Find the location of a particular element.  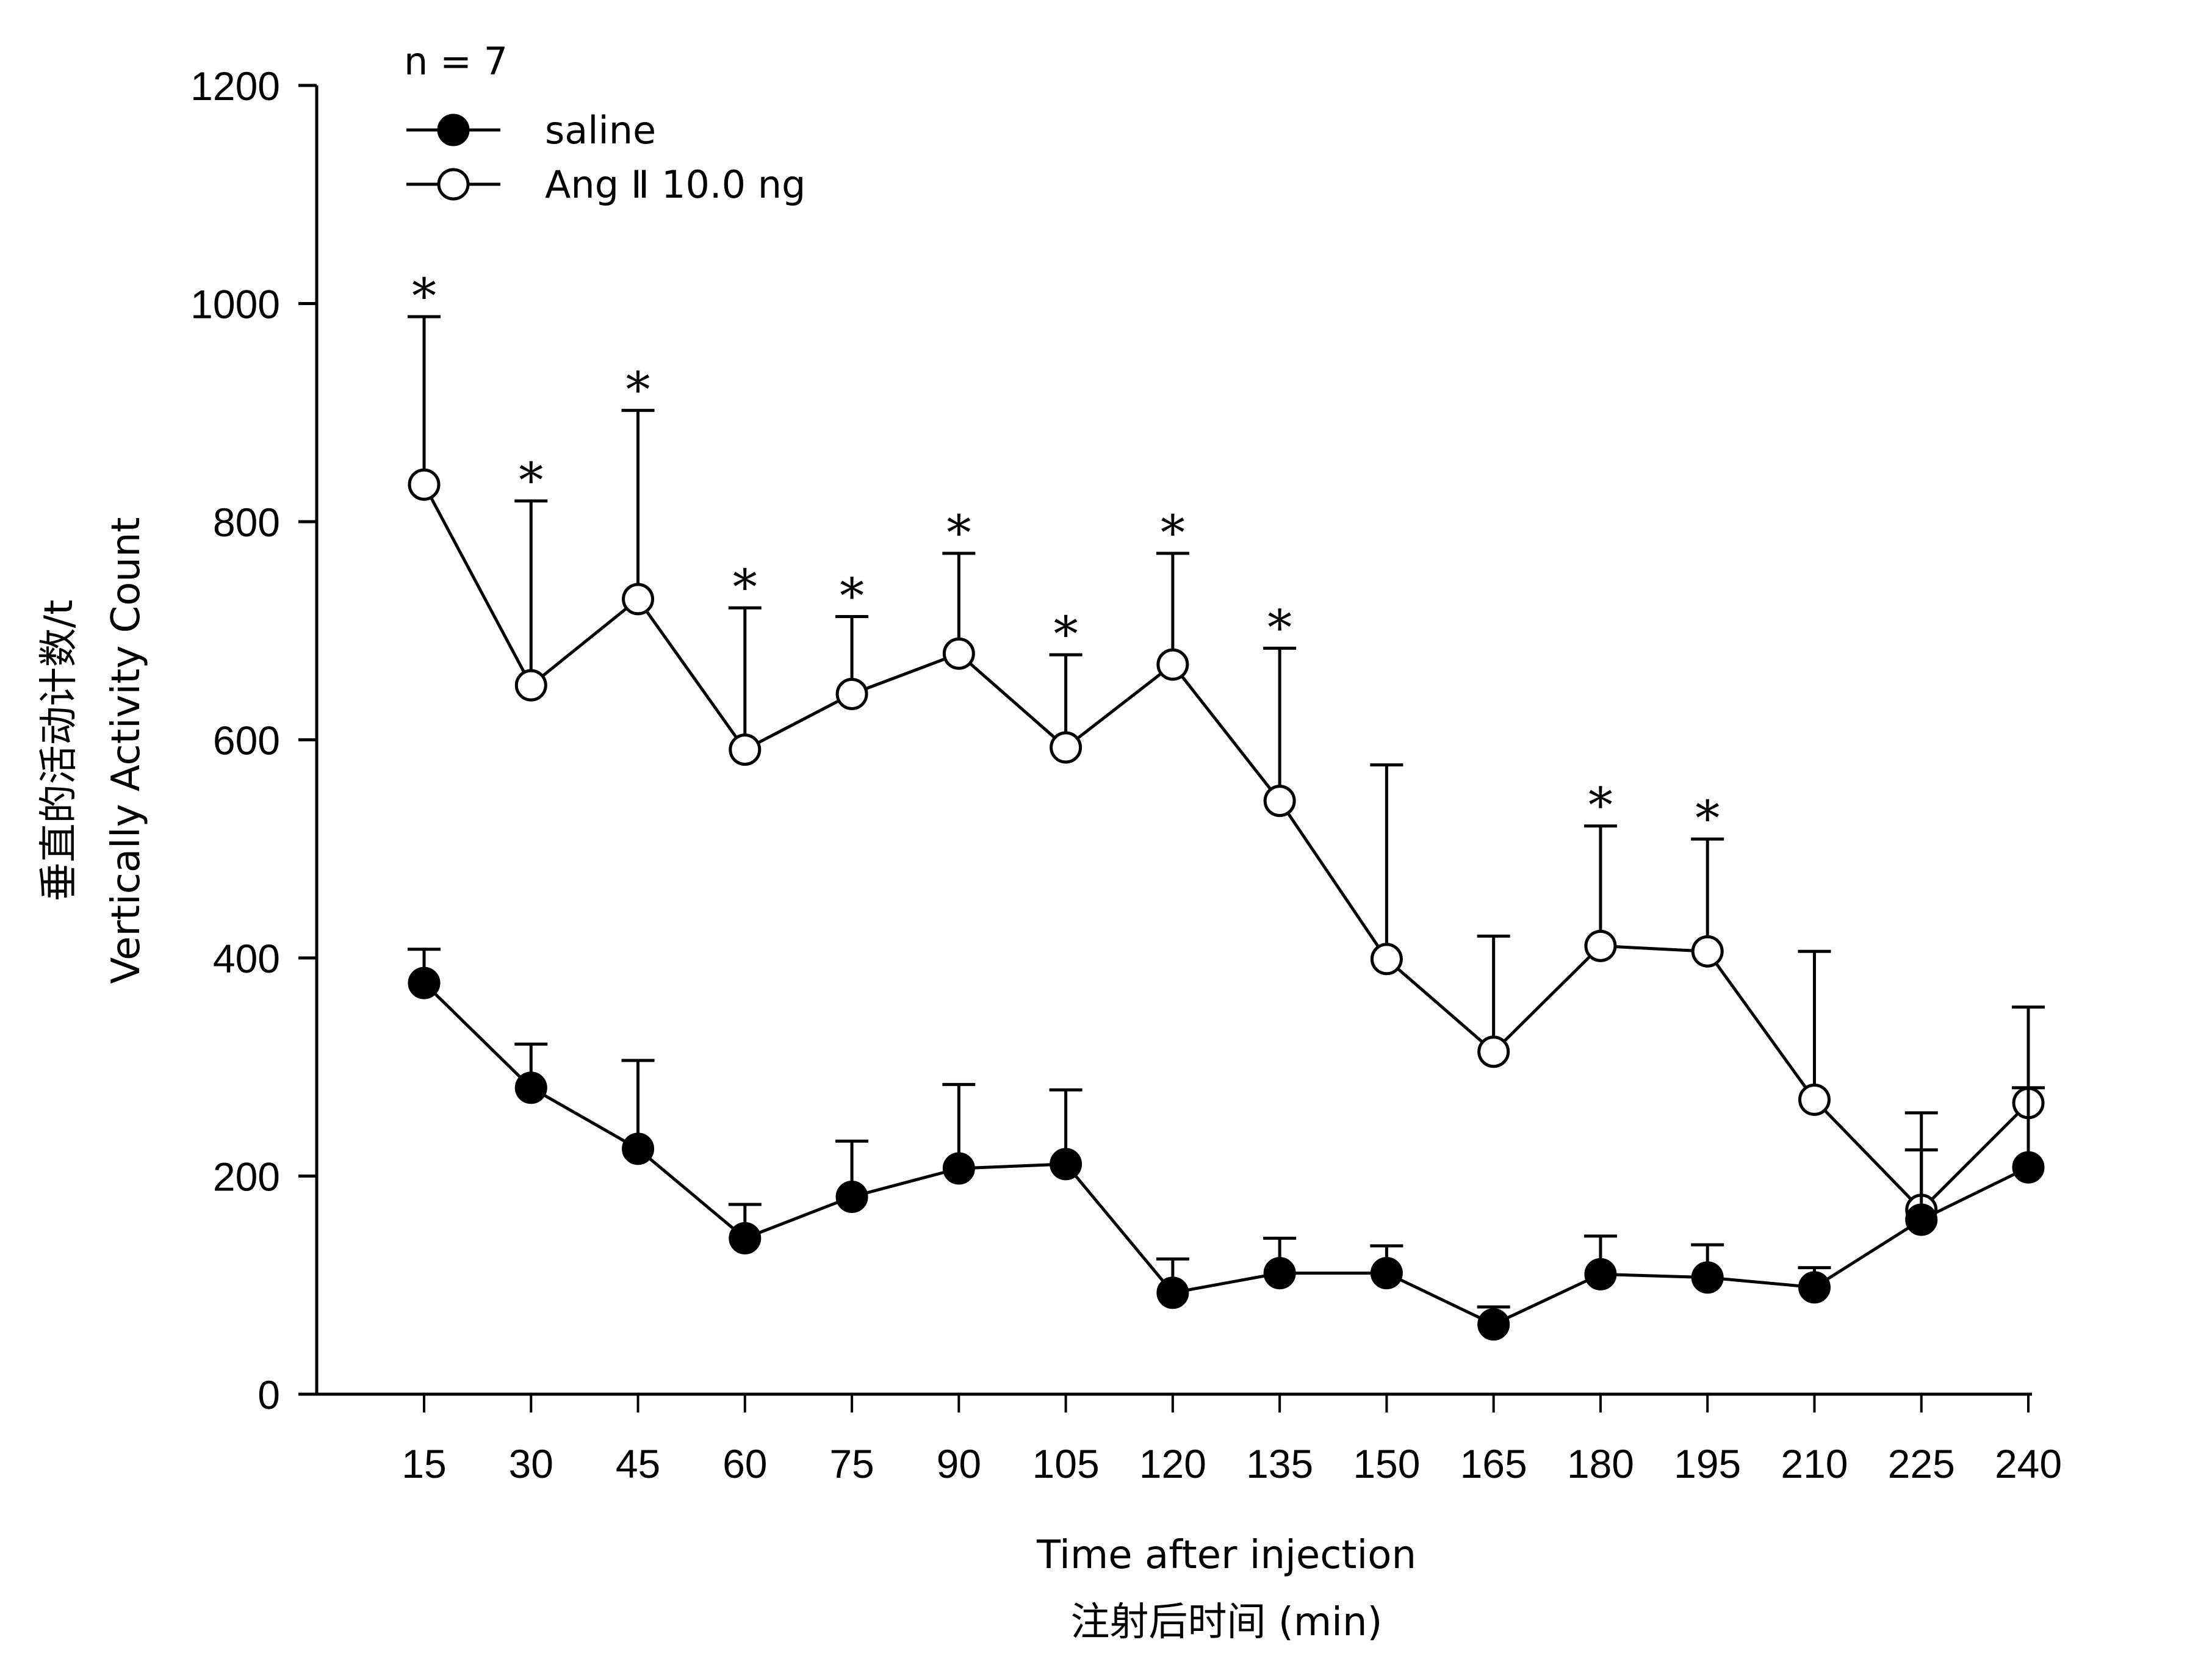

x-tick-label: 150 is located at coordinates (1386, 1463).